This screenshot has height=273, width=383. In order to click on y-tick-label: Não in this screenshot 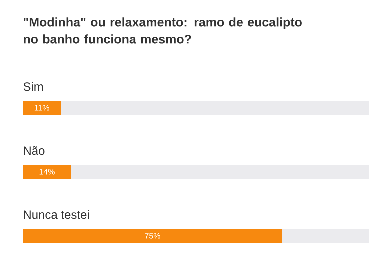, I will do `click(34, 151)`.